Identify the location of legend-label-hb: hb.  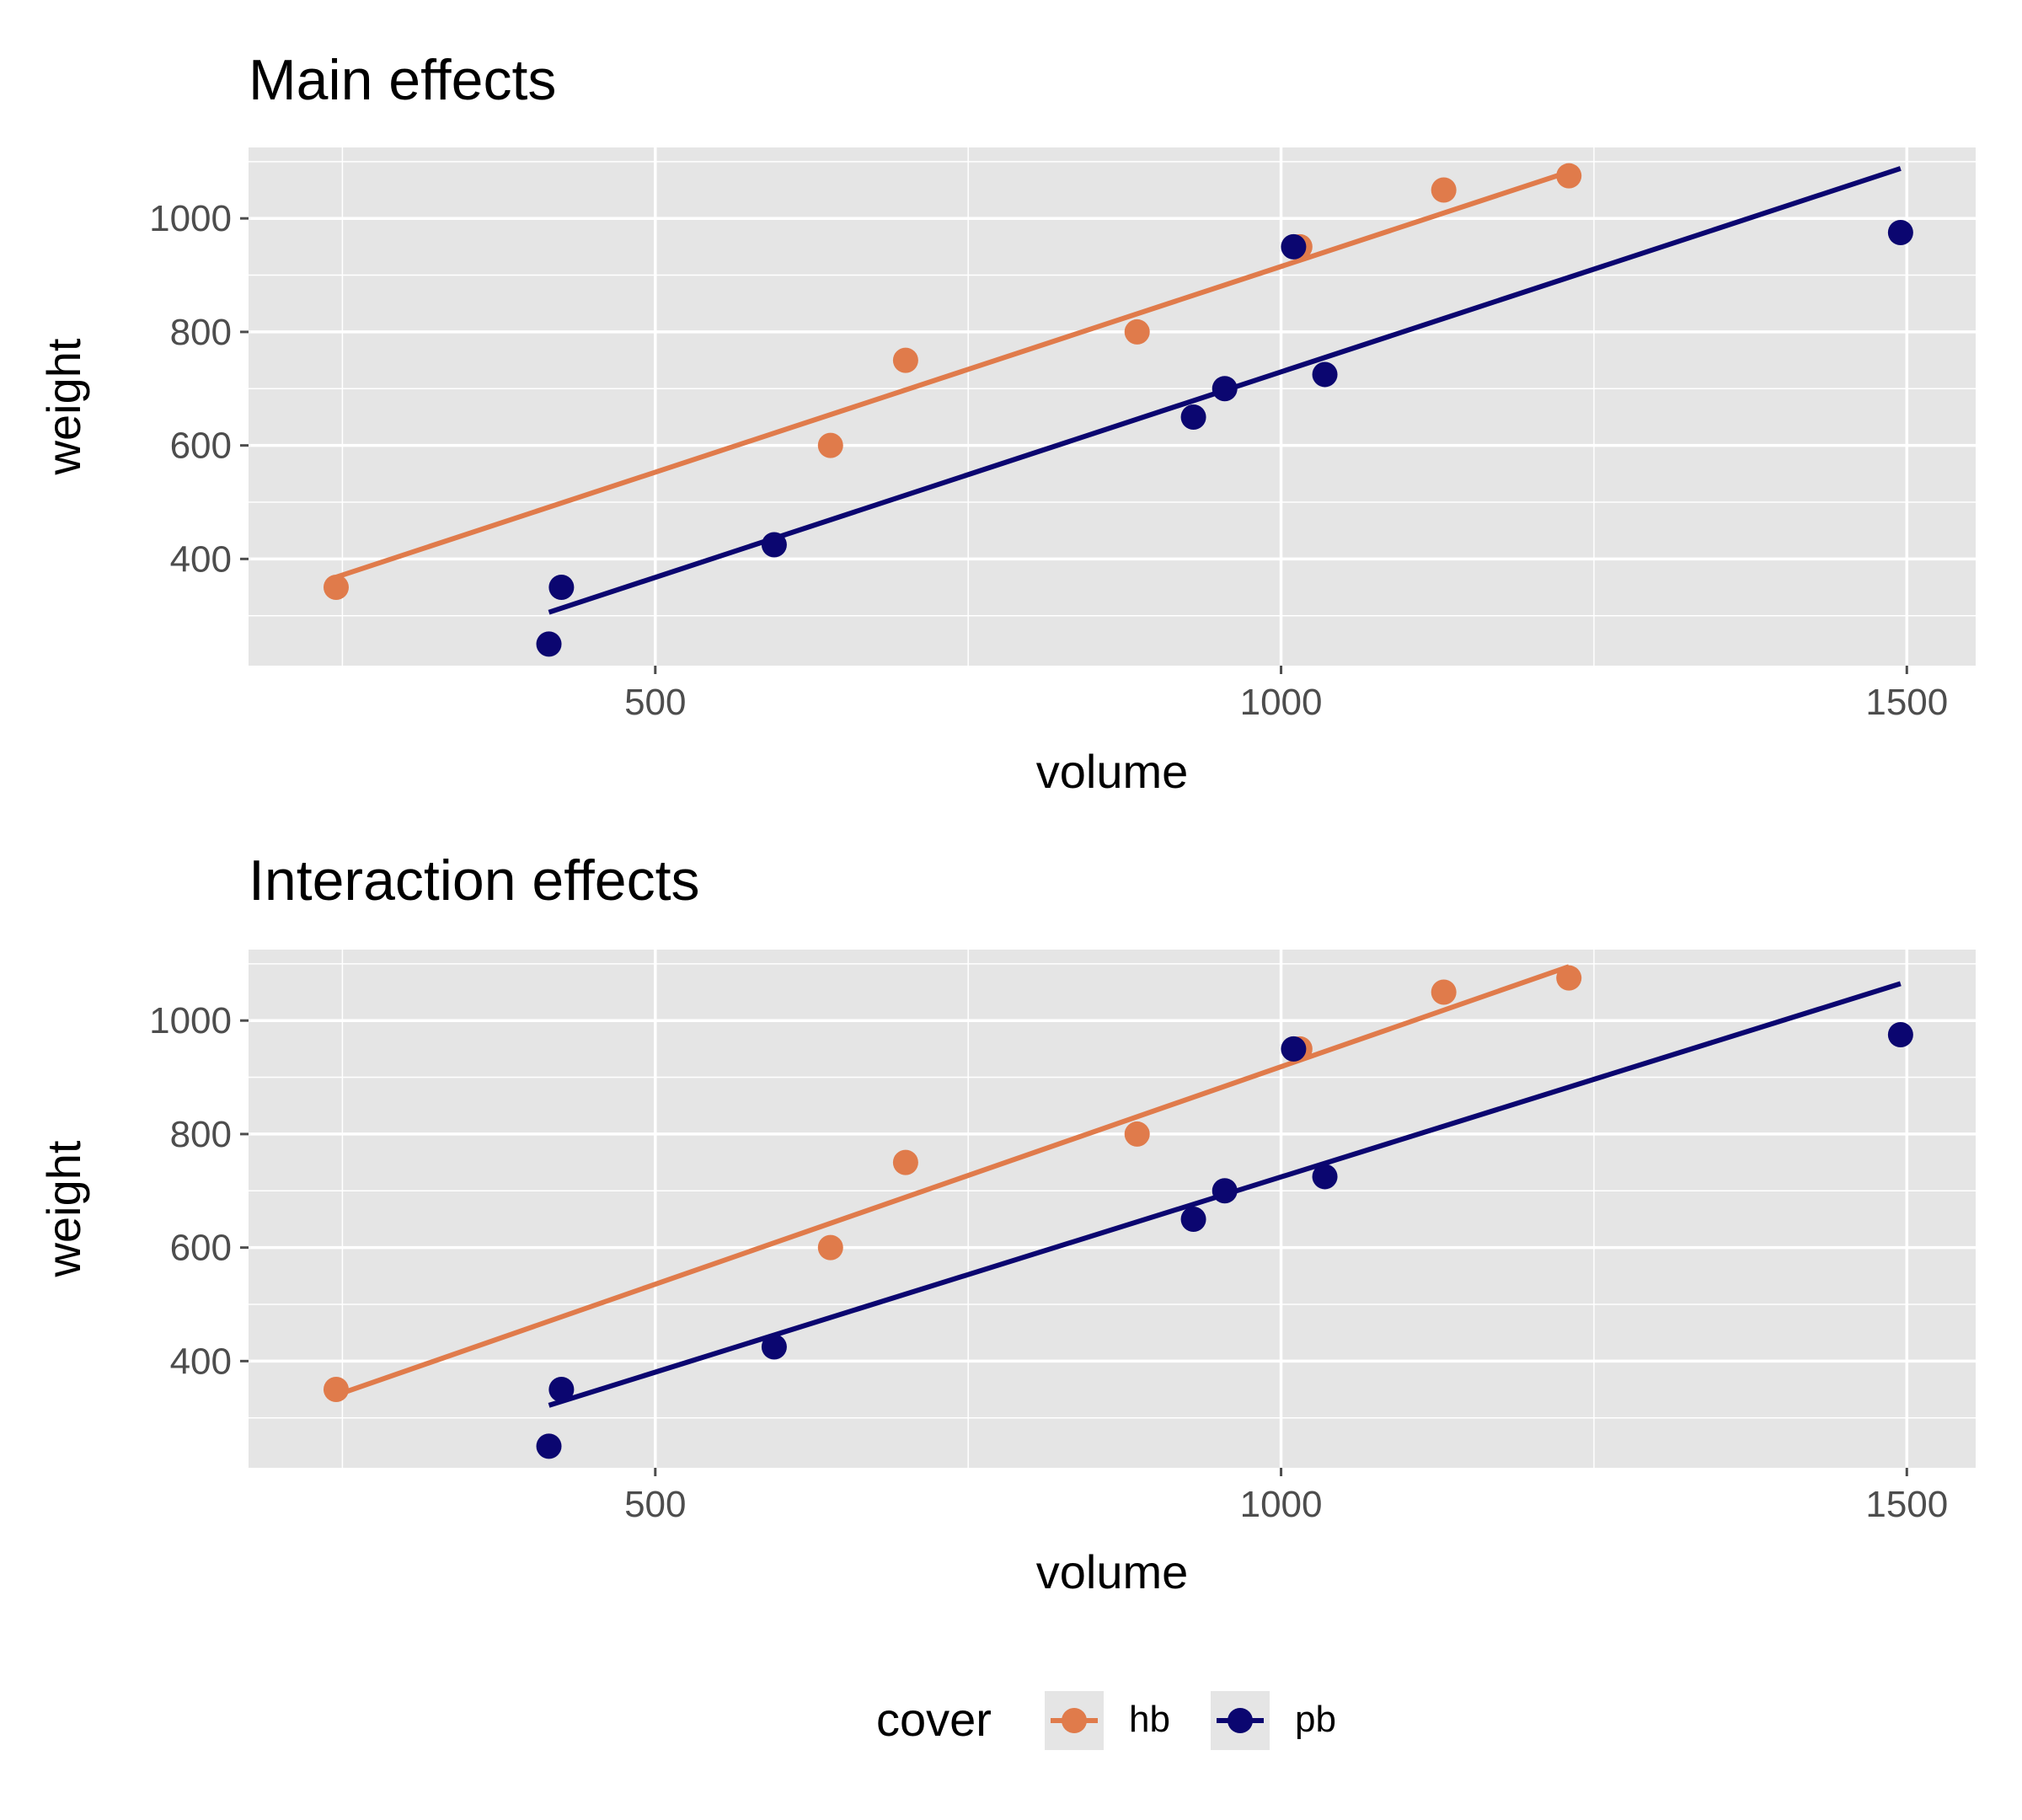
(1149, 1719).